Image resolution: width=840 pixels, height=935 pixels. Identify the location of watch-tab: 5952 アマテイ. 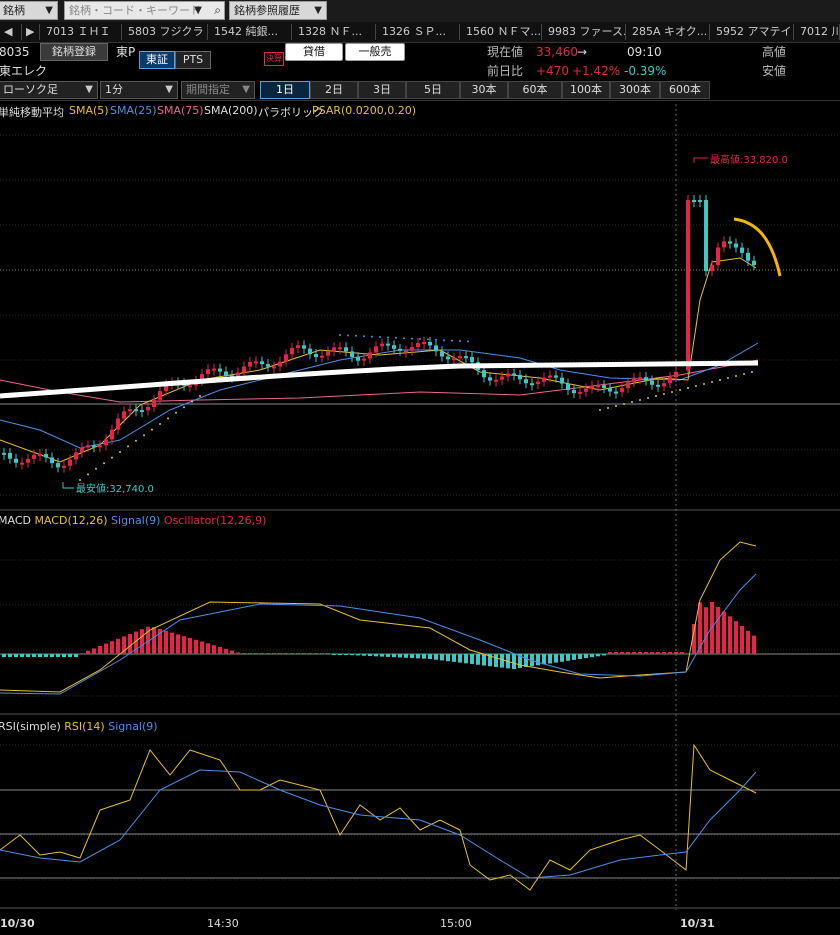
(752, 32).